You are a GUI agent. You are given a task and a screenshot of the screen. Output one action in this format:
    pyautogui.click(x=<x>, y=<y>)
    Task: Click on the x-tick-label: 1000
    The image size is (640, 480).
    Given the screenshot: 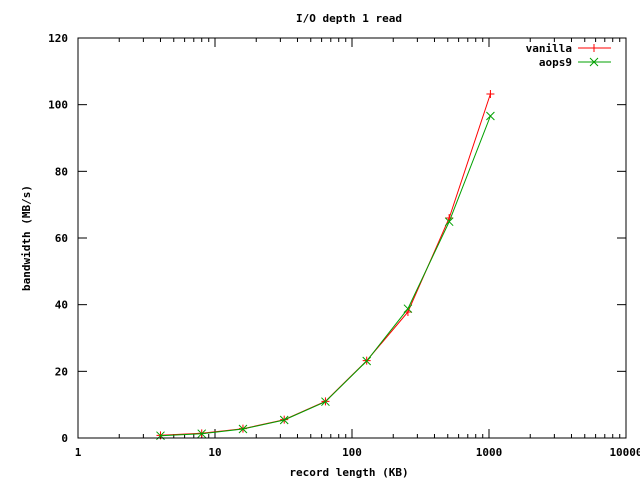 What is the action you would take?
    pyautogui.click(x=489, y=452)
    